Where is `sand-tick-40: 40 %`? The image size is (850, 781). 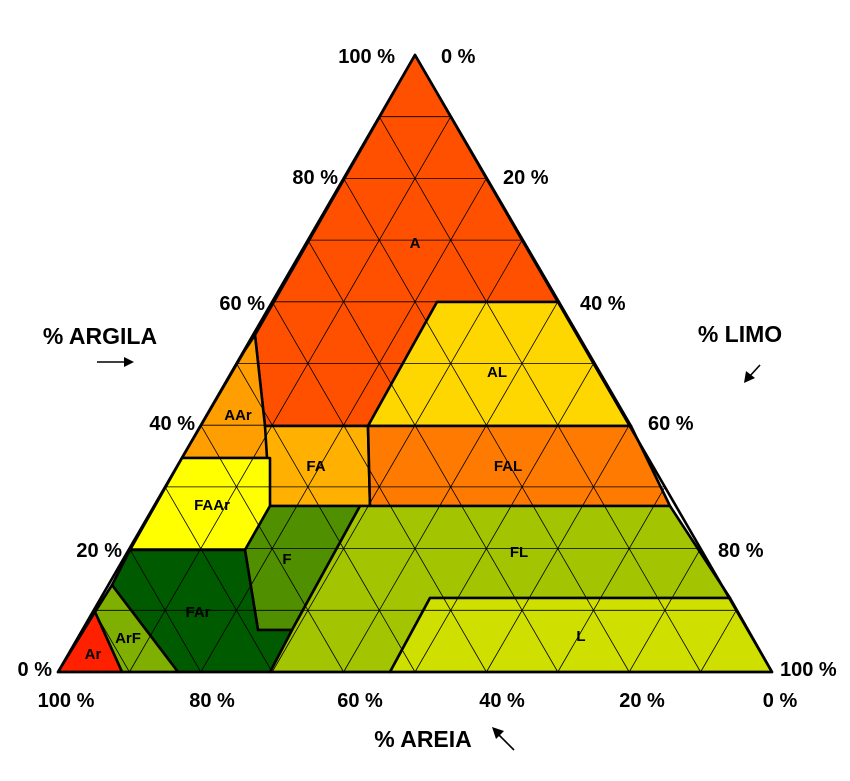 sand-tick-40: 40 % is located at coordinates (502, 701).